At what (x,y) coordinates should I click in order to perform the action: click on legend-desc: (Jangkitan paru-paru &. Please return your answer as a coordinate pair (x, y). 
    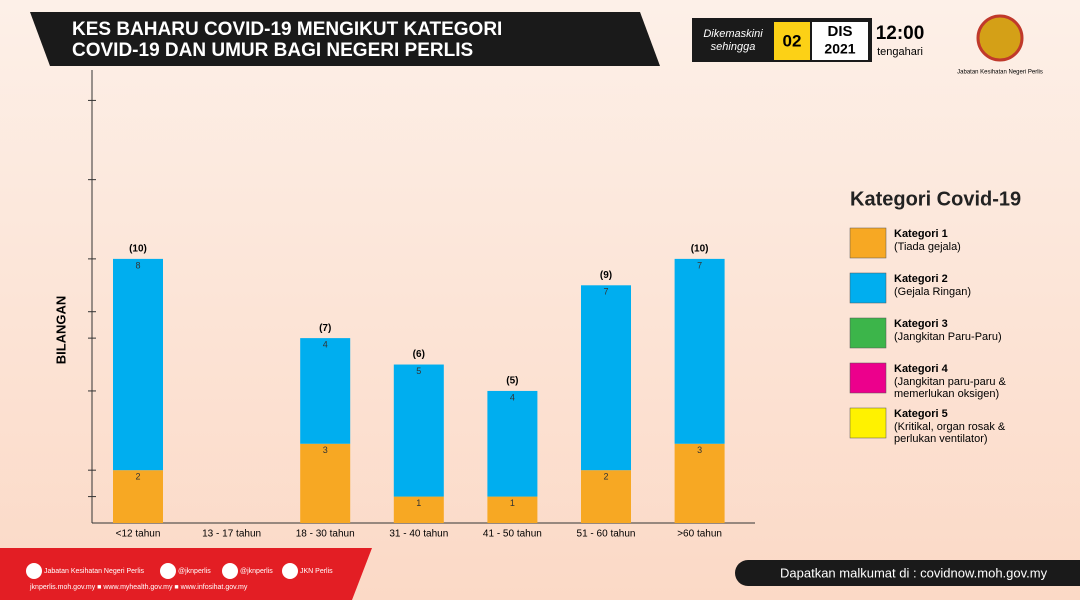
    Looking at the image, I should click on (950, 382).